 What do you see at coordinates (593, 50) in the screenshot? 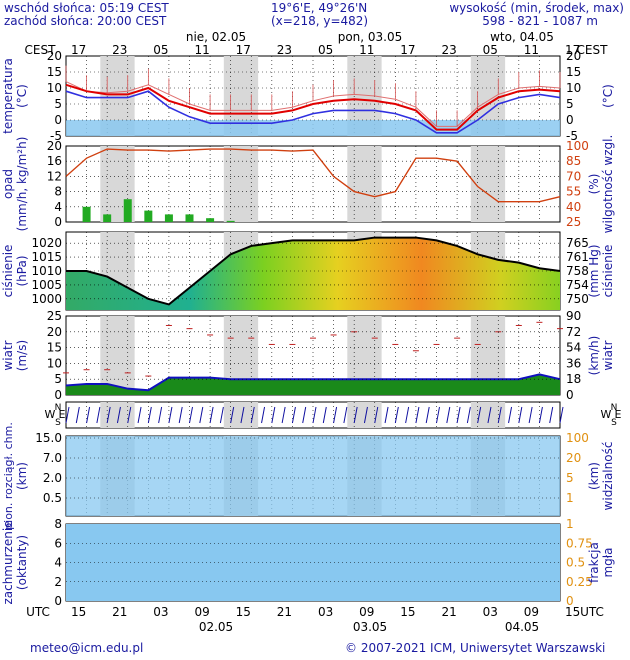
I see `top-tz-right: CEST` at bounding box center [593, 50].